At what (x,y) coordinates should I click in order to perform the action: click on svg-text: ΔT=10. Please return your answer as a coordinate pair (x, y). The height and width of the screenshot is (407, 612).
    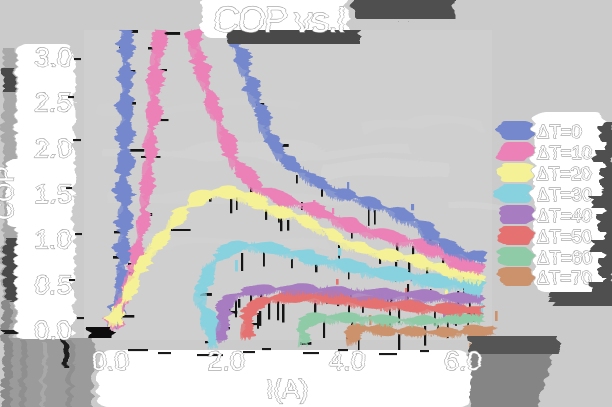
    Looking at the image, I should click on (563, 152).